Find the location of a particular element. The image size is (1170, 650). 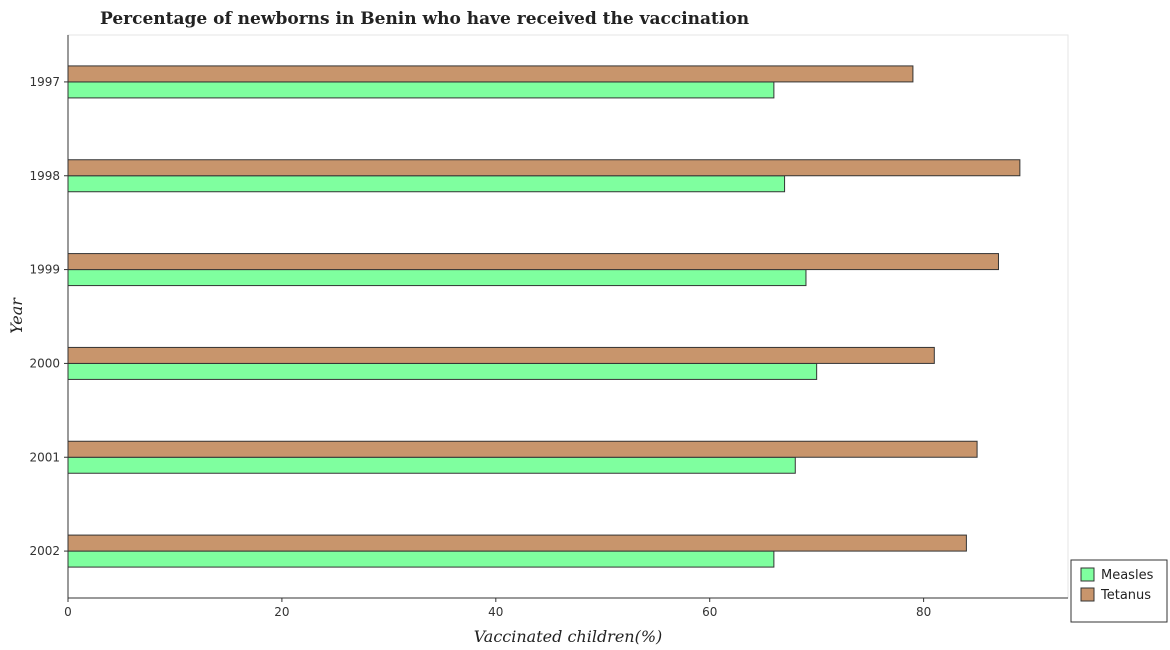

x-axis: 0 20 40 60 80 is located at coordinates (566, 608).